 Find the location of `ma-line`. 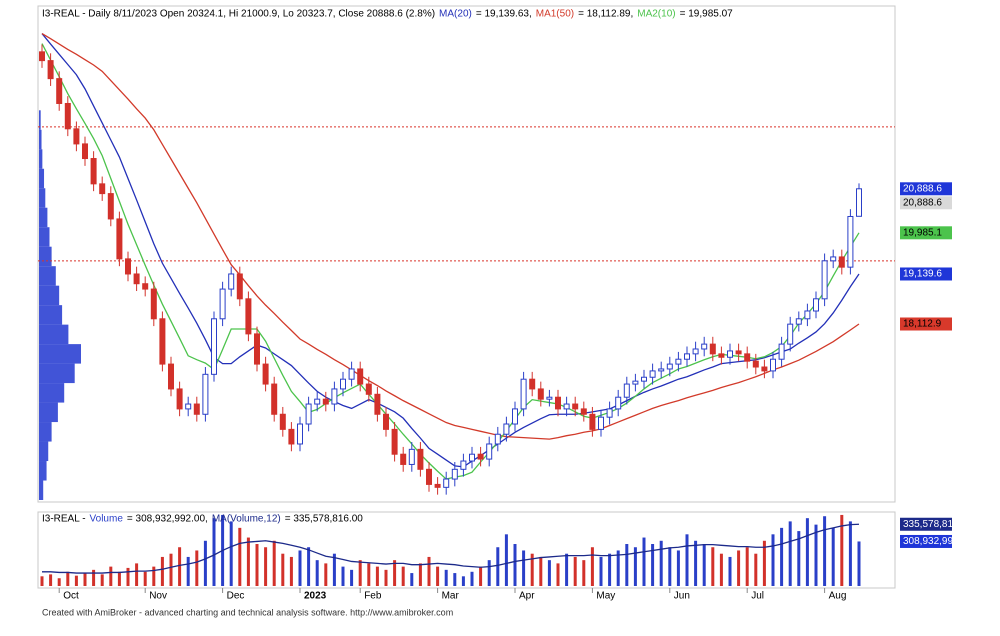

ma-line is located at coordinates (451, 548).